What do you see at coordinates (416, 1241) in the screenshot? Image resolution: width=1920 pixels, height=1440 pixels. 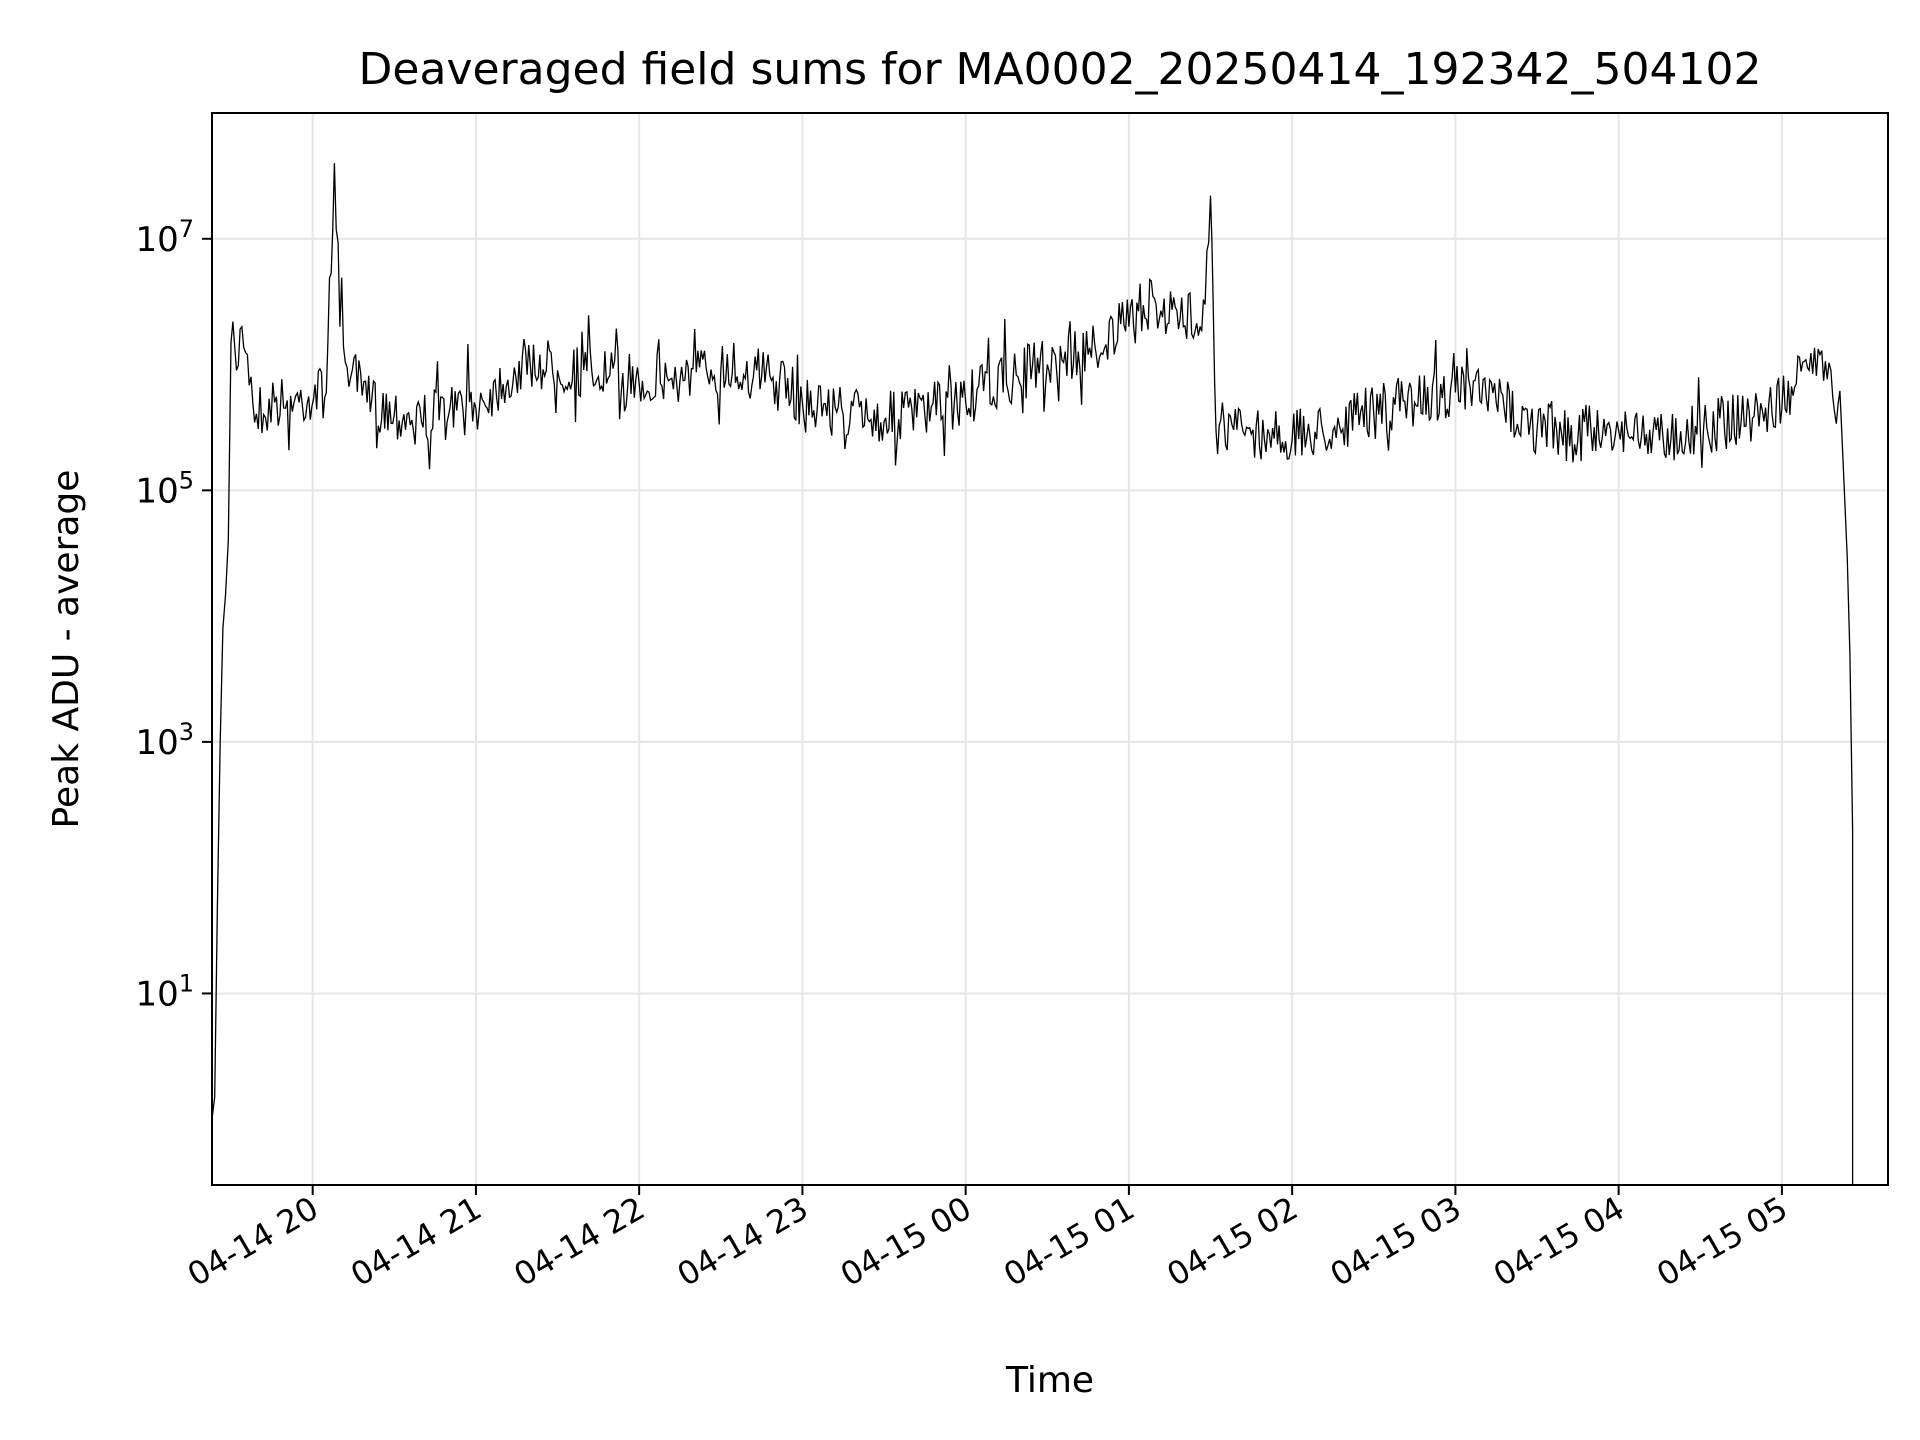 I see `x-tick-label: 04-14 21` at bounding box center [416, 1241].